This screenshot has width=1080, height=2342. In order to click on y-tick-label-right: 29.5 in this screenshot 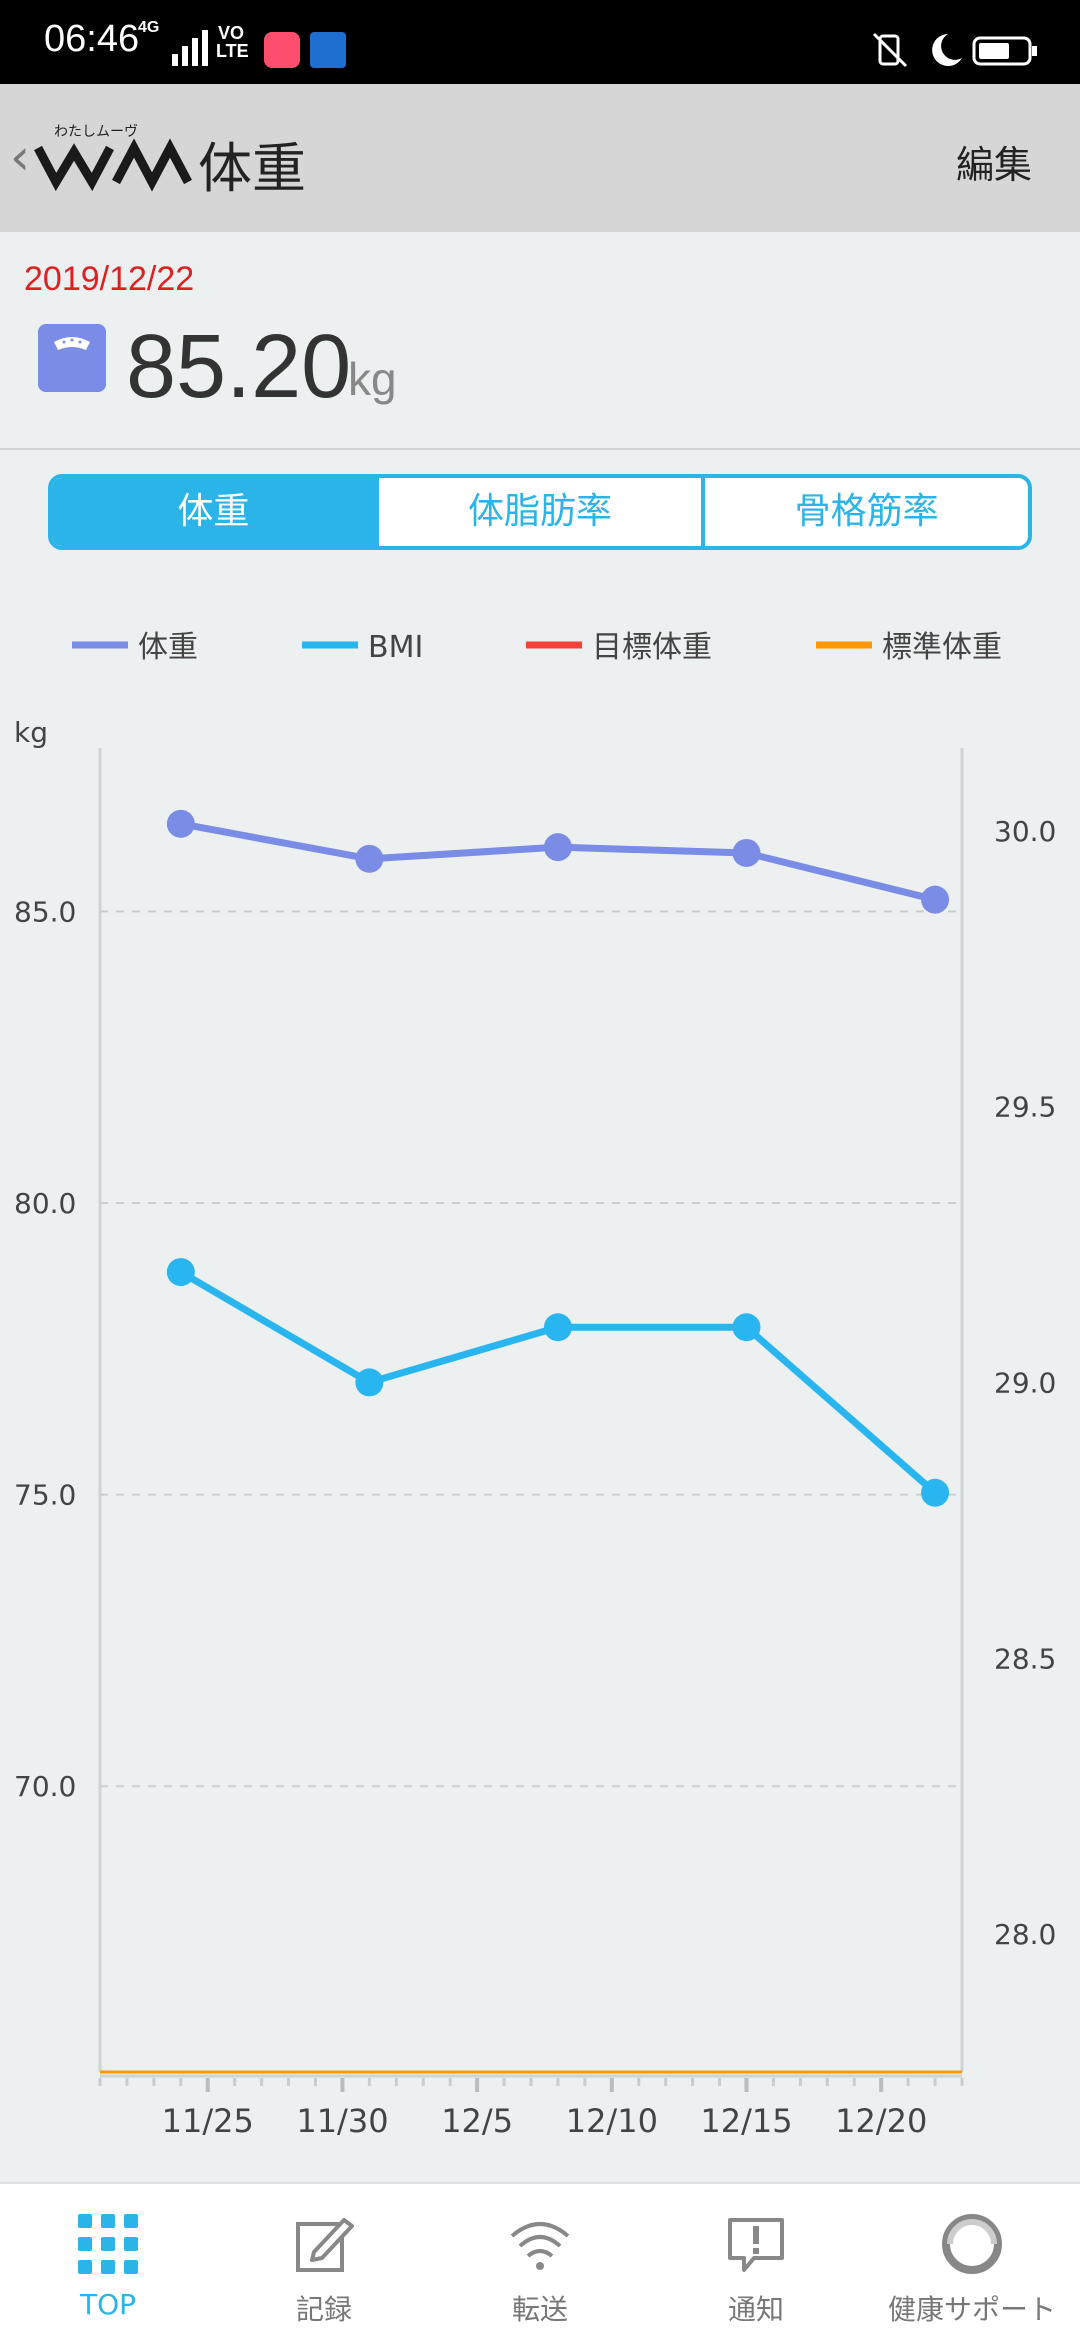, I will do `click(1025, 1107)`.